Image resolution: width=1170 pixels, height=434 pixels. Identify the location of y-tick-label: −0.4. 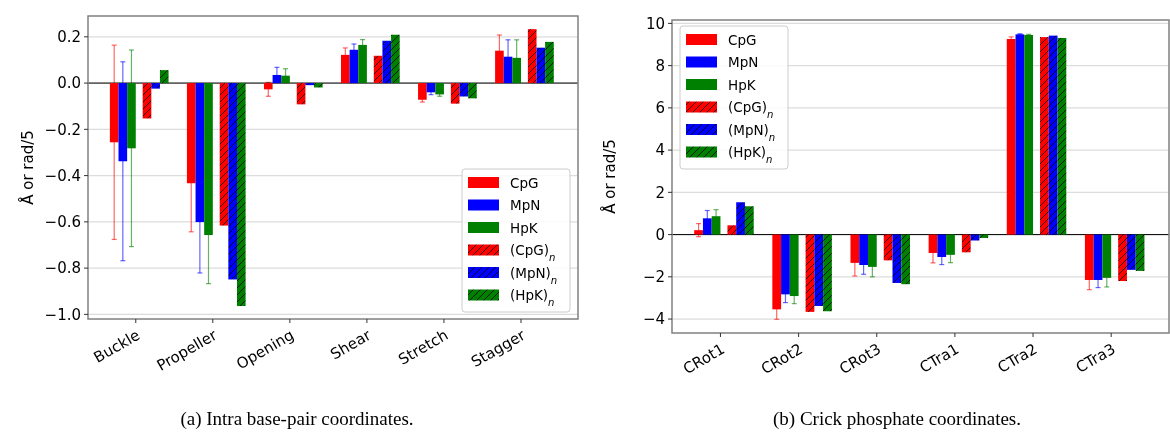
(62, 175).